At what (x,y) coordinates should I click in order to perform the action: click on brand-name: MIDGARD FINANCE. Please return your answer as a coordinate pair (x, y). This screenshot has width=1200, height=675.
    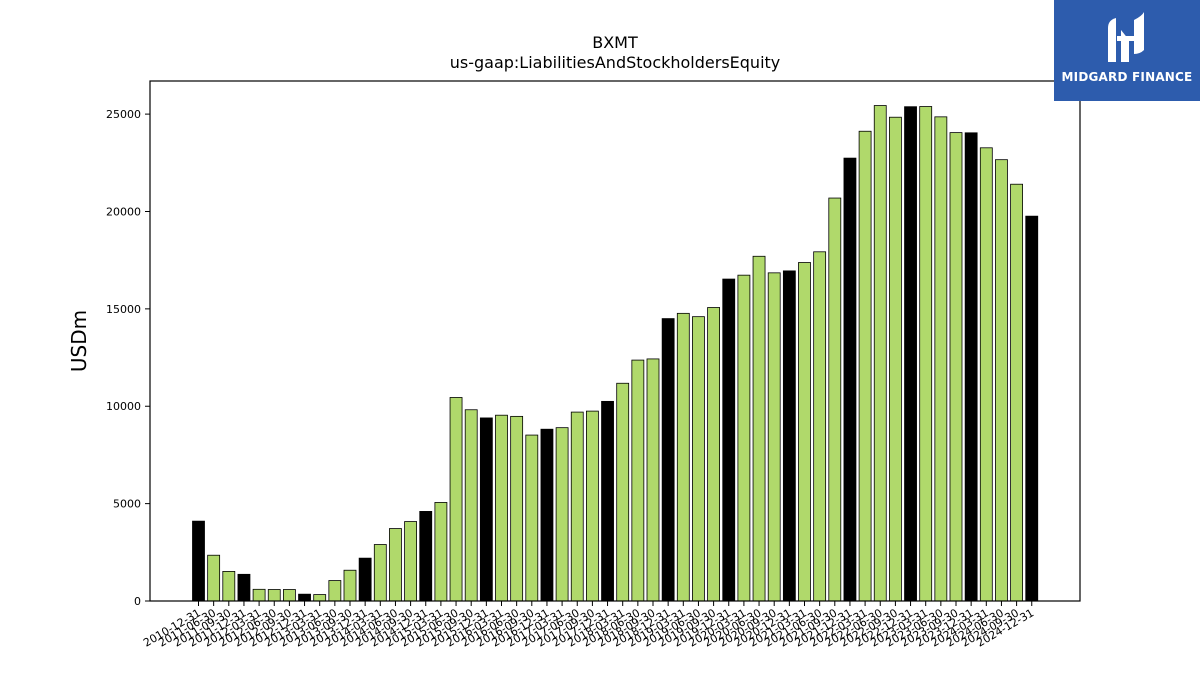
    Looking at the image, I should click on (1127, 77).